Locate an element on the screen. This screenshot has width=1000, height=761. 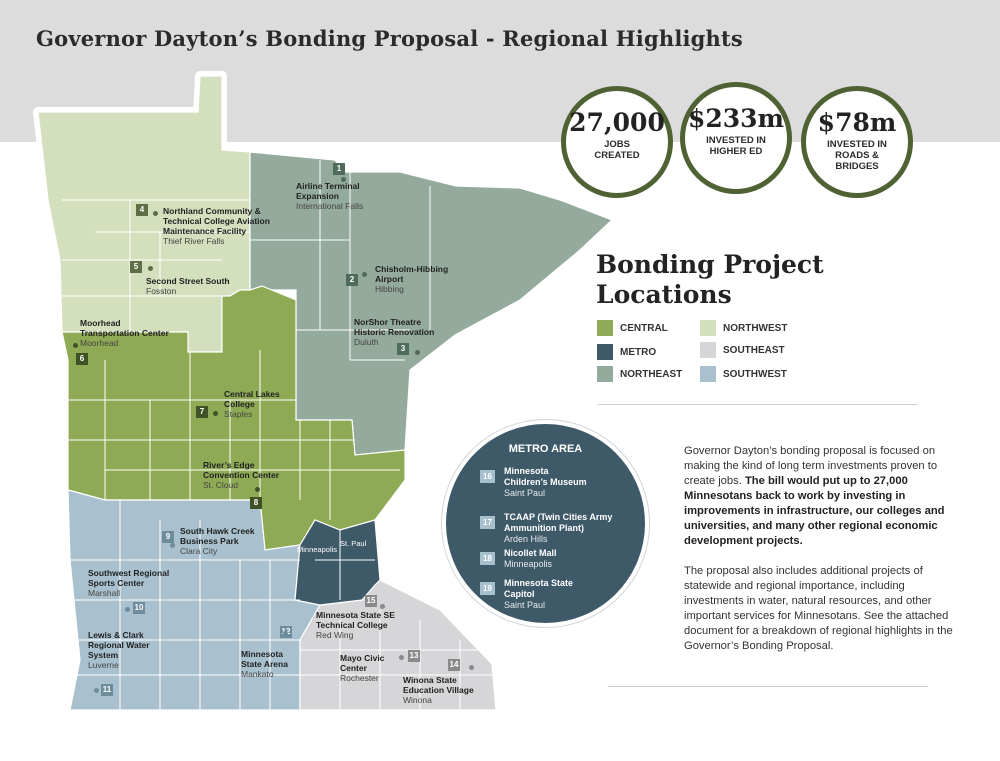
stat-value: 27,000 is located at coordinates (617, 122).